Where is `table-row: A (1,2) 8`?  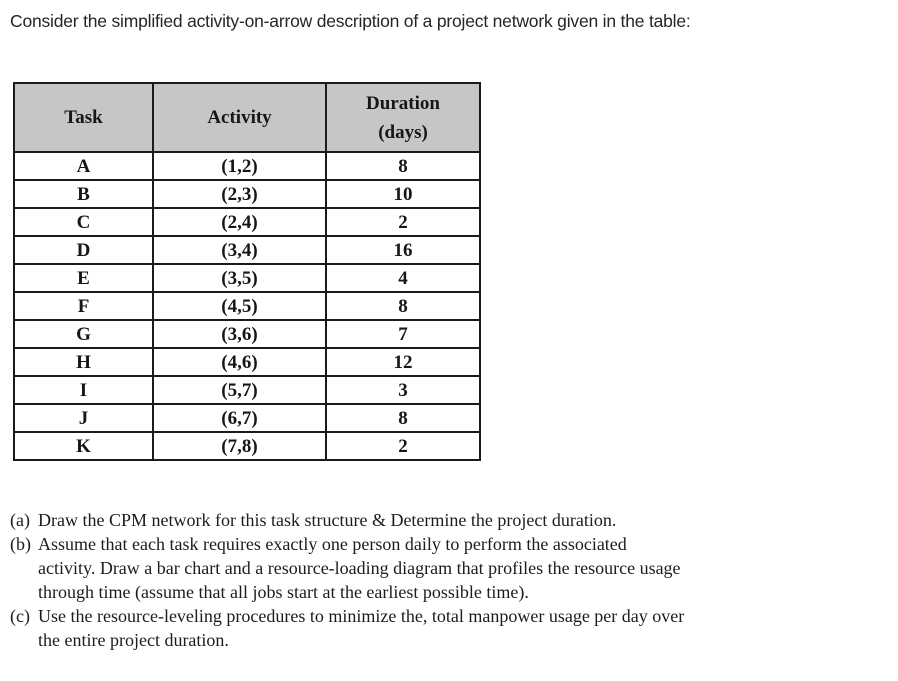
table-row: A (1,2) 8 is located at coordinates (247, 166).